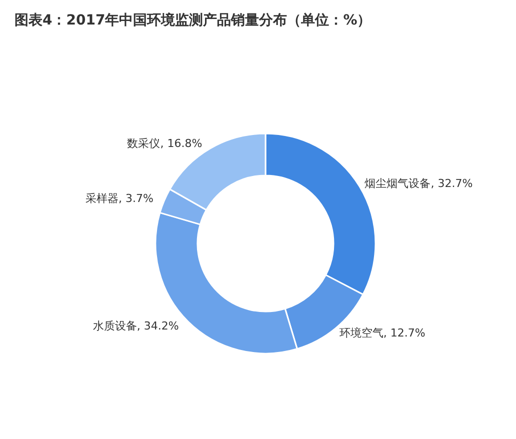 The image size is (516, 439). I want to click on data-label: , 3.7%, so click(136, 198).